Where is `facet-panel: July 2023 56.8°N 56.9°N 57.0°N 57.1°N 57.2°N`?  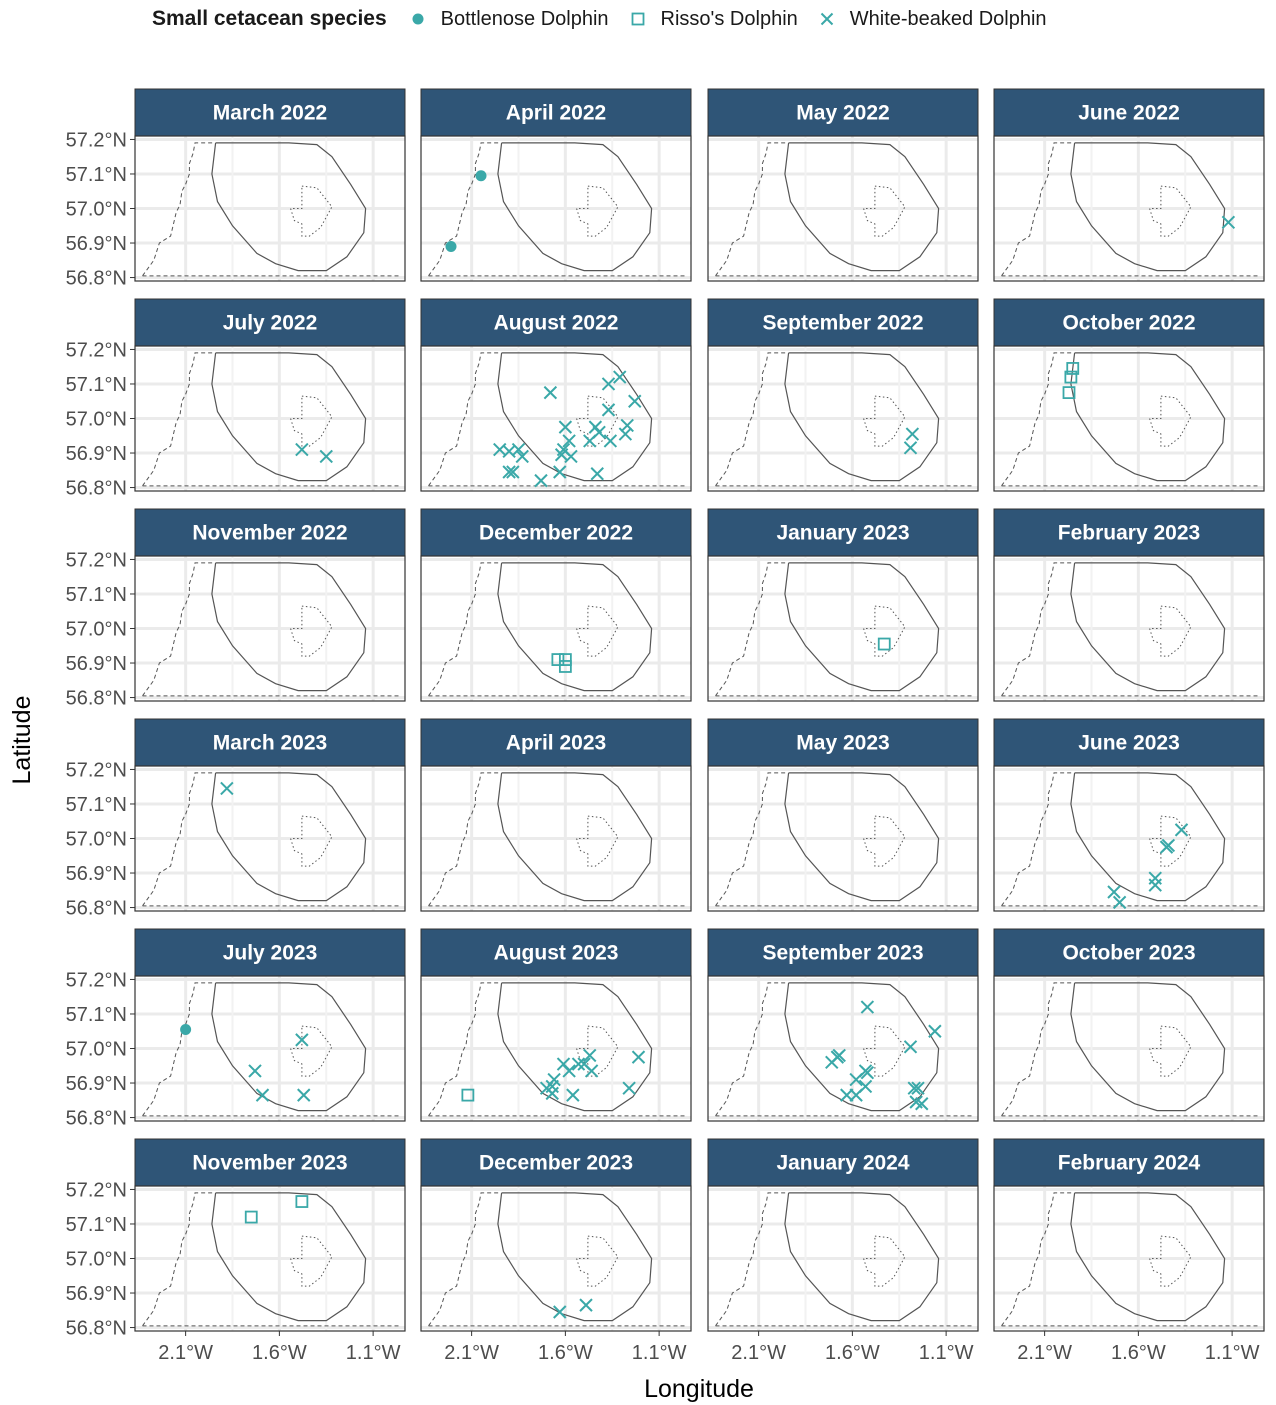
facet-panel: July 2023 56.8°N 56.9°N 57.0°N 57.1°N 57.2°N is located at coordinates (236, 1029).